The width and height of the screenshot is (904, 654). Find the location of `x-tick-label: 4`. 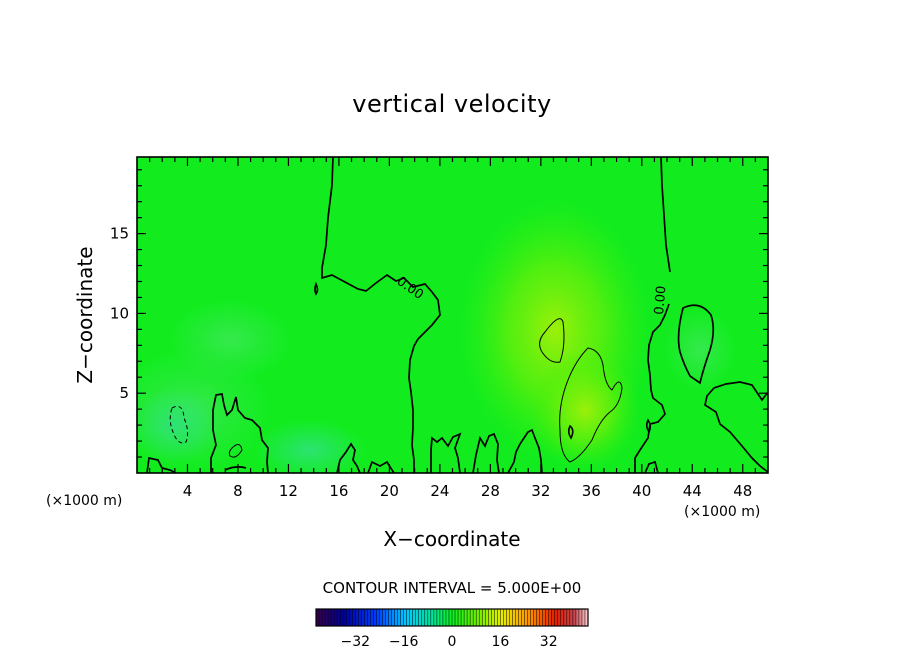

x-tick-label: 4 is located at coordinates (188, 491).